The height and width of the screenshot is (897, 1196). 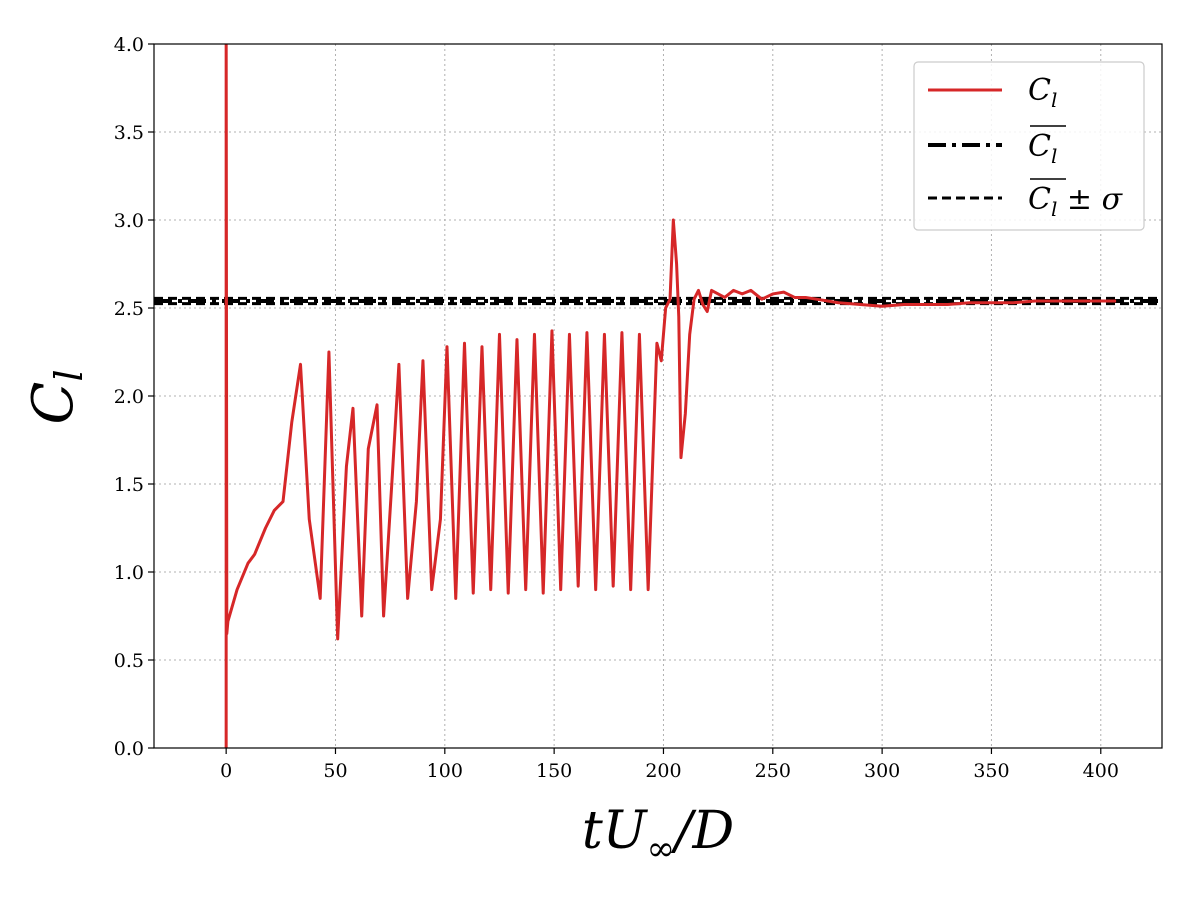 I want to click on y-tick-label: 1.5, so click(x=129, y=485).